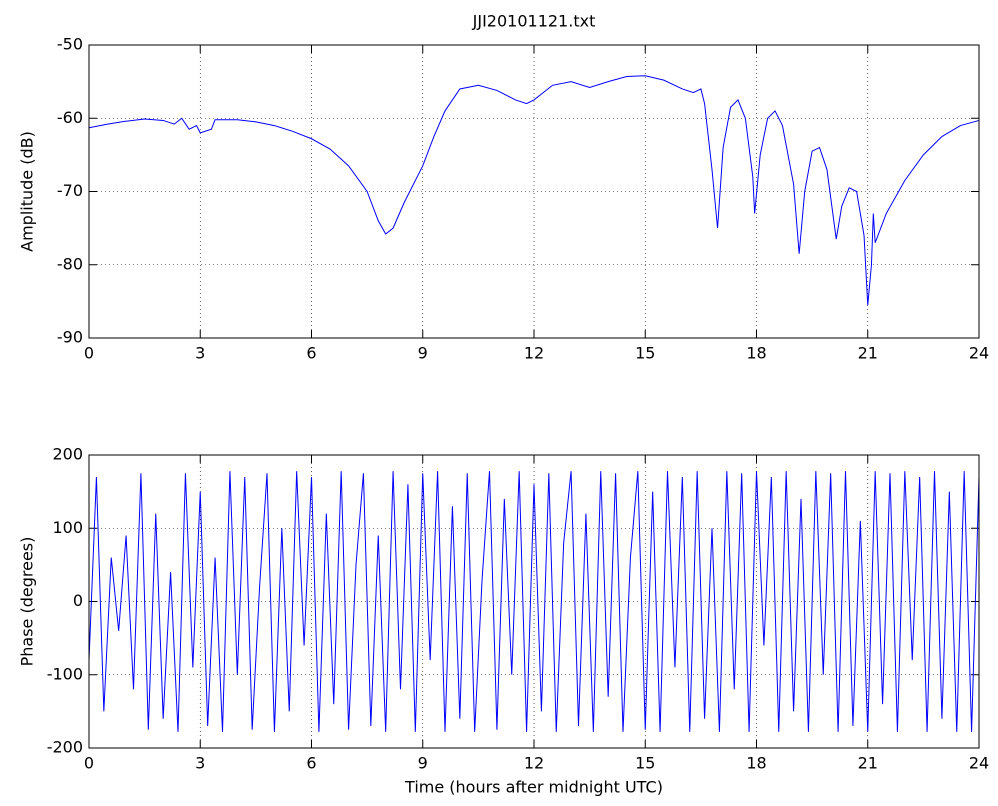 This screenshot has width=998, height=806. What do you see at coordinates (67, 527) in the screenshot?
I see `y-tick-label: 100` at bounding box center [67, 527].